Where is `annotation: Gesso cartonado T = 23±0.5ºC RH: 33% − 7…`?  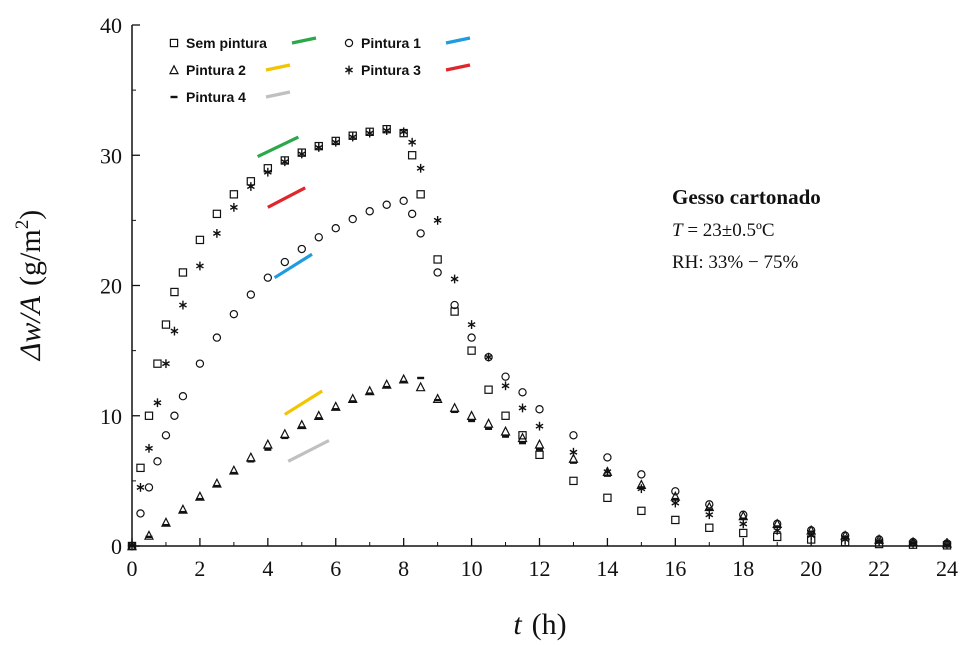 annotation: Gesso cartonado T = 23±0.5ºC RH: 33% − 7… is located at coordinates (746, 229).